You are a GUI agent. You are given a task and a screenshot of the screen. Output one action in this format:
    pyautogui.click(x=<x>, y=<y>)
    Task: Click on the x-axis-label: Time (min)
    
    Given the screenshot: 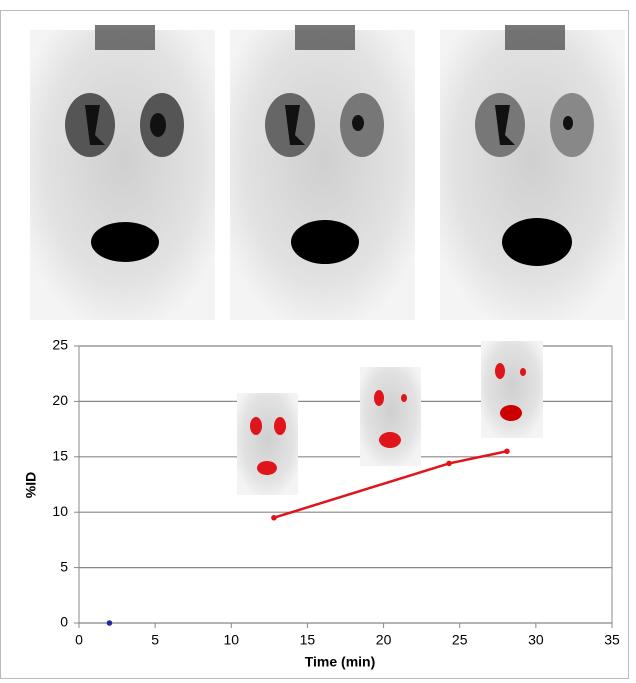 What is the action you would take?
    pyautogui.click(x=340, y=662)
    